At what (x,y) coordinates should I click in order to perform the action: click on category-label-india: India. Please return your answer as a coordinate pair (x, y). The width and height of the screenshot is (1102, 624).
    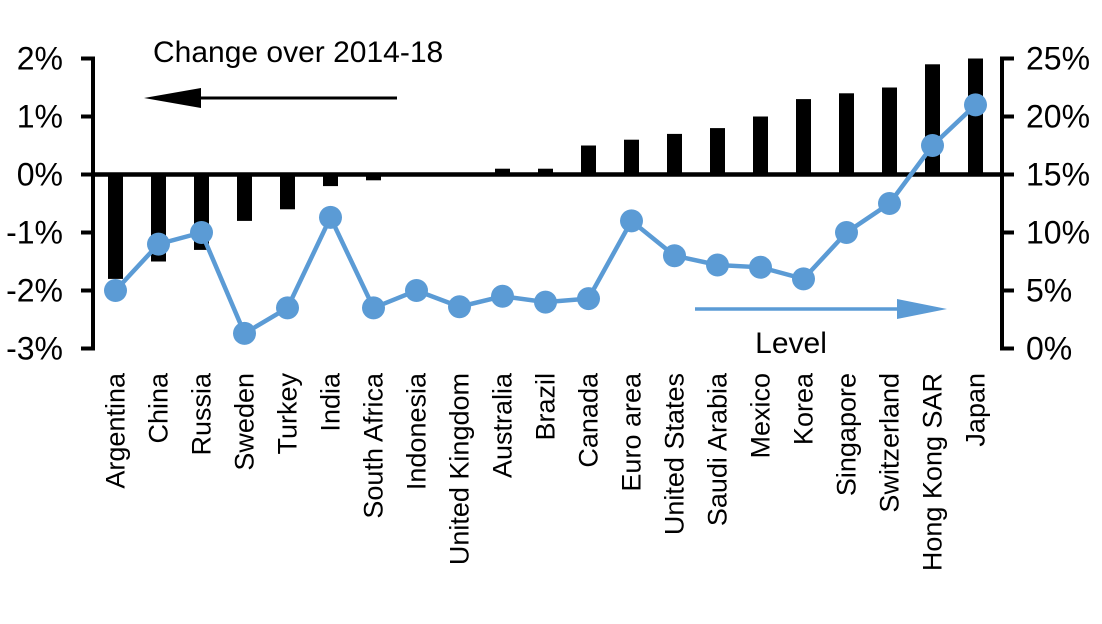
    Looking at the image, I should click on (331, 402).